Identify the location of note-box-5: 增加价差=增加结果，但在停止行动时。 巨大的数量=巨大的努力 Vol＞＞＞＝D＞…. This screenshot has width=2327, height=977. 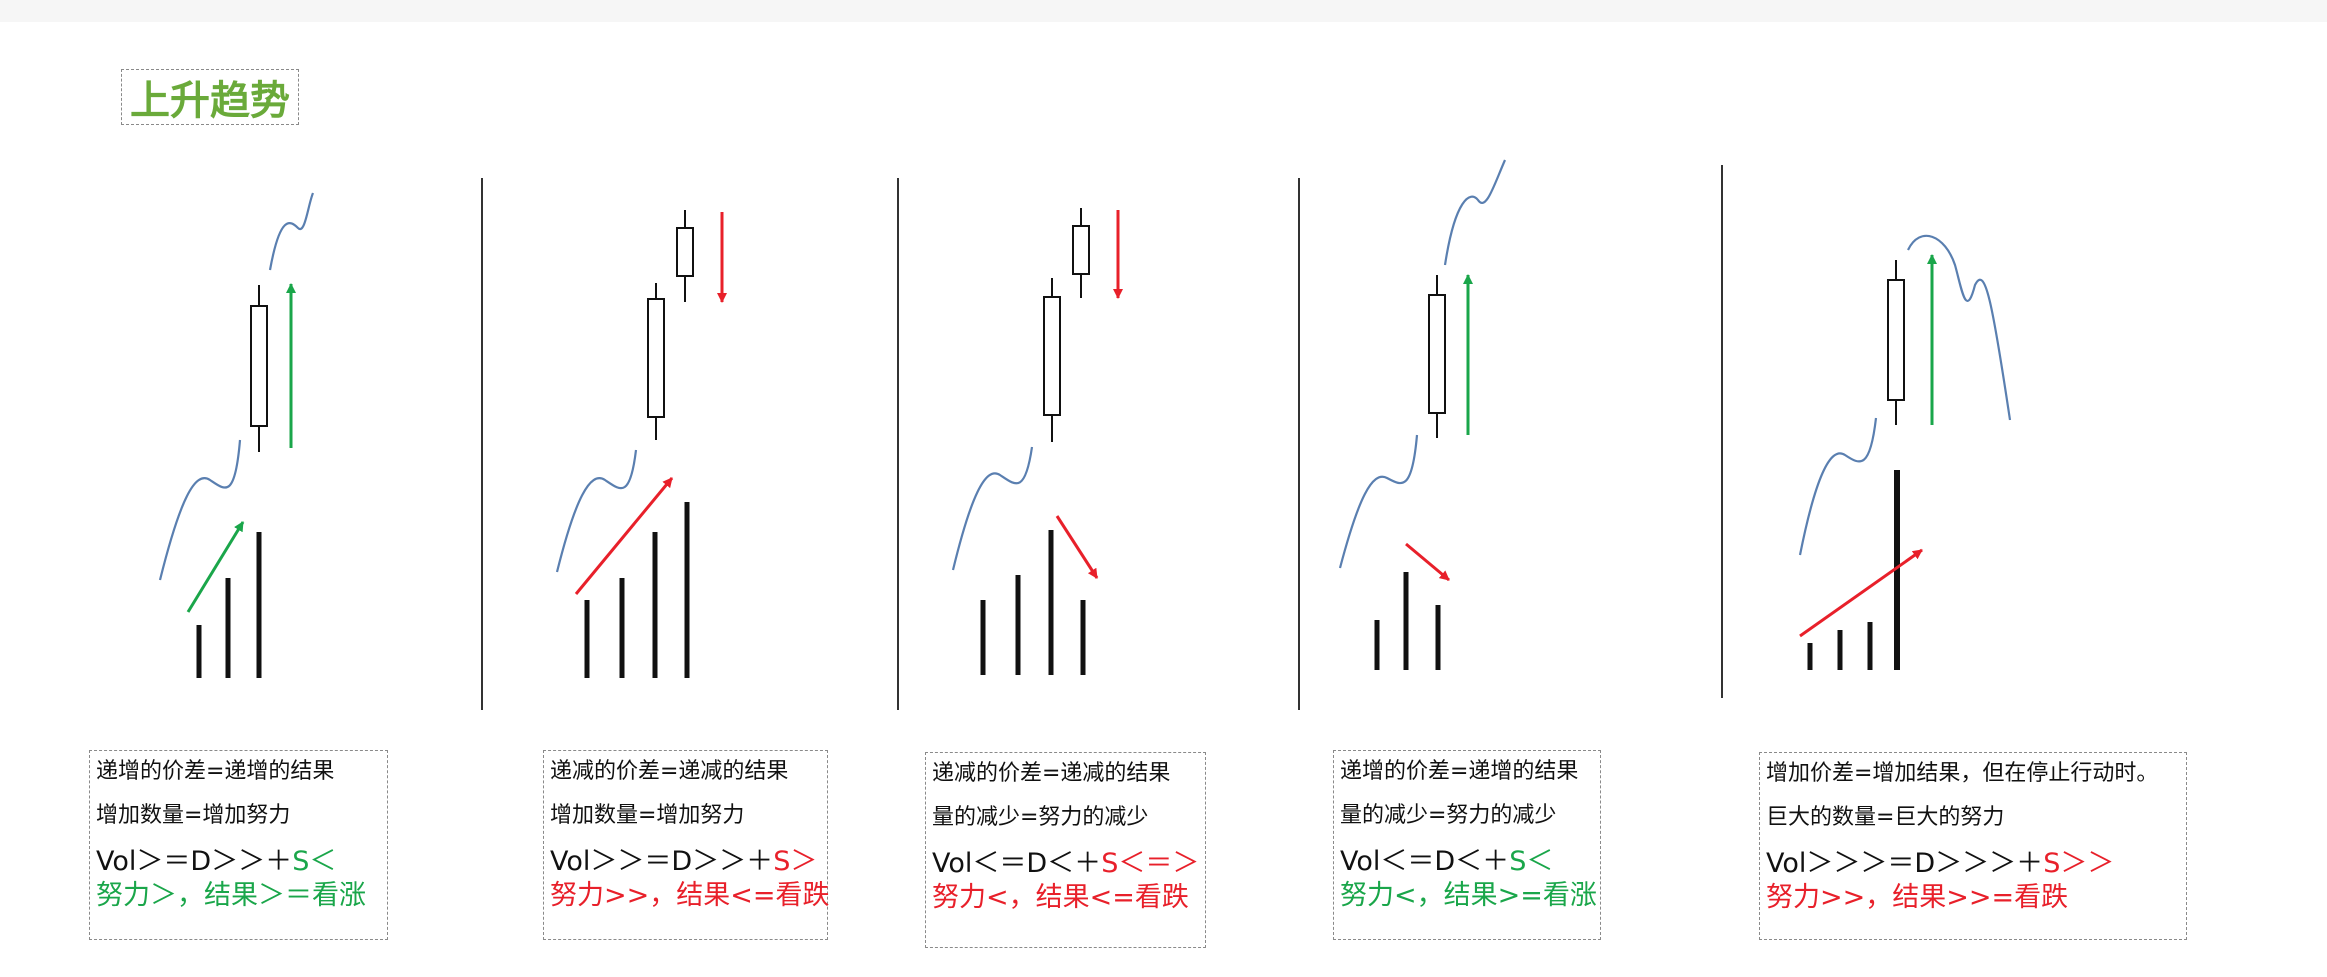
(1973, 846).